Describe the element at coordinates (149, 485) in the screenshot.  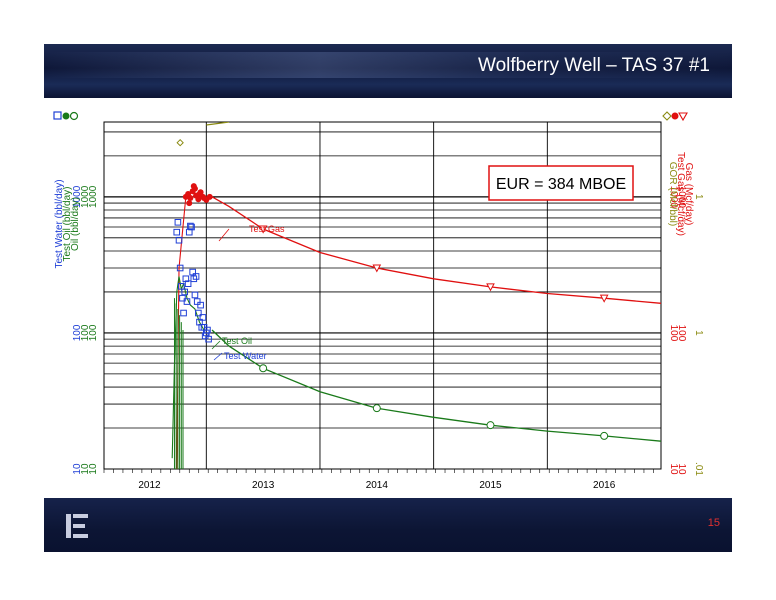
I see `x-tick-label: 2012` at that location.